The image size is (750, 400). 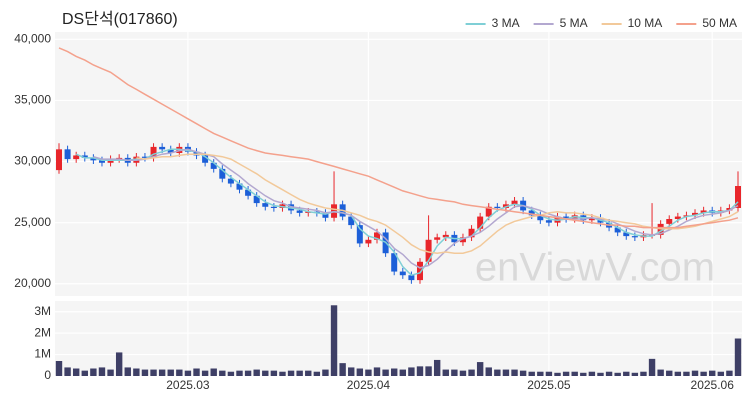 What do you see at coordinates (713, 385) in the screenshot?
I see `x-tick-label: 2025.06` at bounding box center [713, 385].